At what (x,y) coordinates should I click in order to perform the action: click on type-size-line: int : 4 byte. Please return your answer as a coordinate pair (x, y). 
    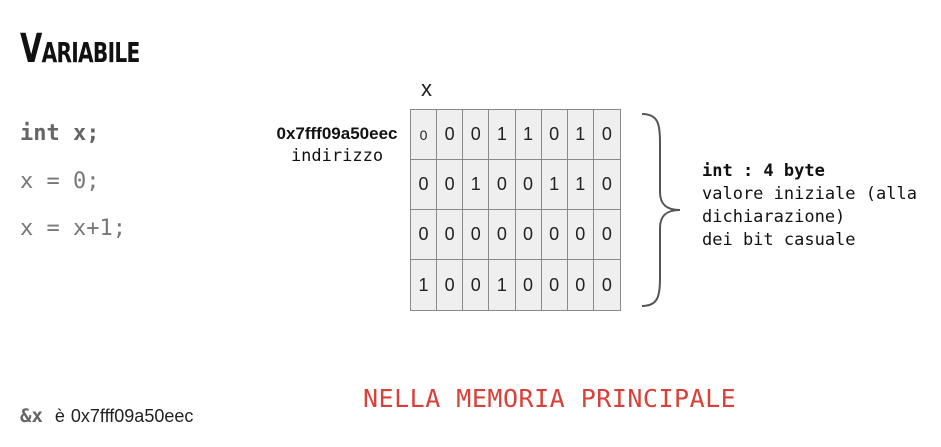
    Looking at the image, I should click on (763, 171).